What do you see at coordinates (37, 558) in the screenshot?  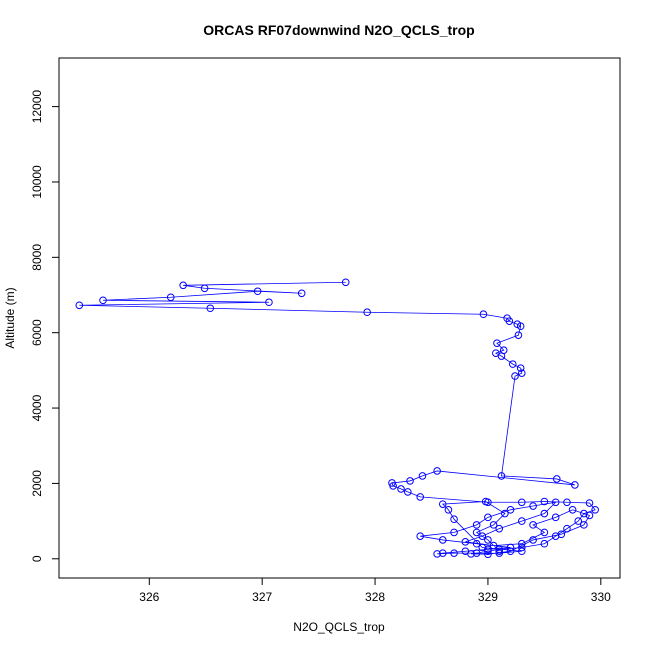 I see `y-tick-label: 0` at bounding box center [37, 558].